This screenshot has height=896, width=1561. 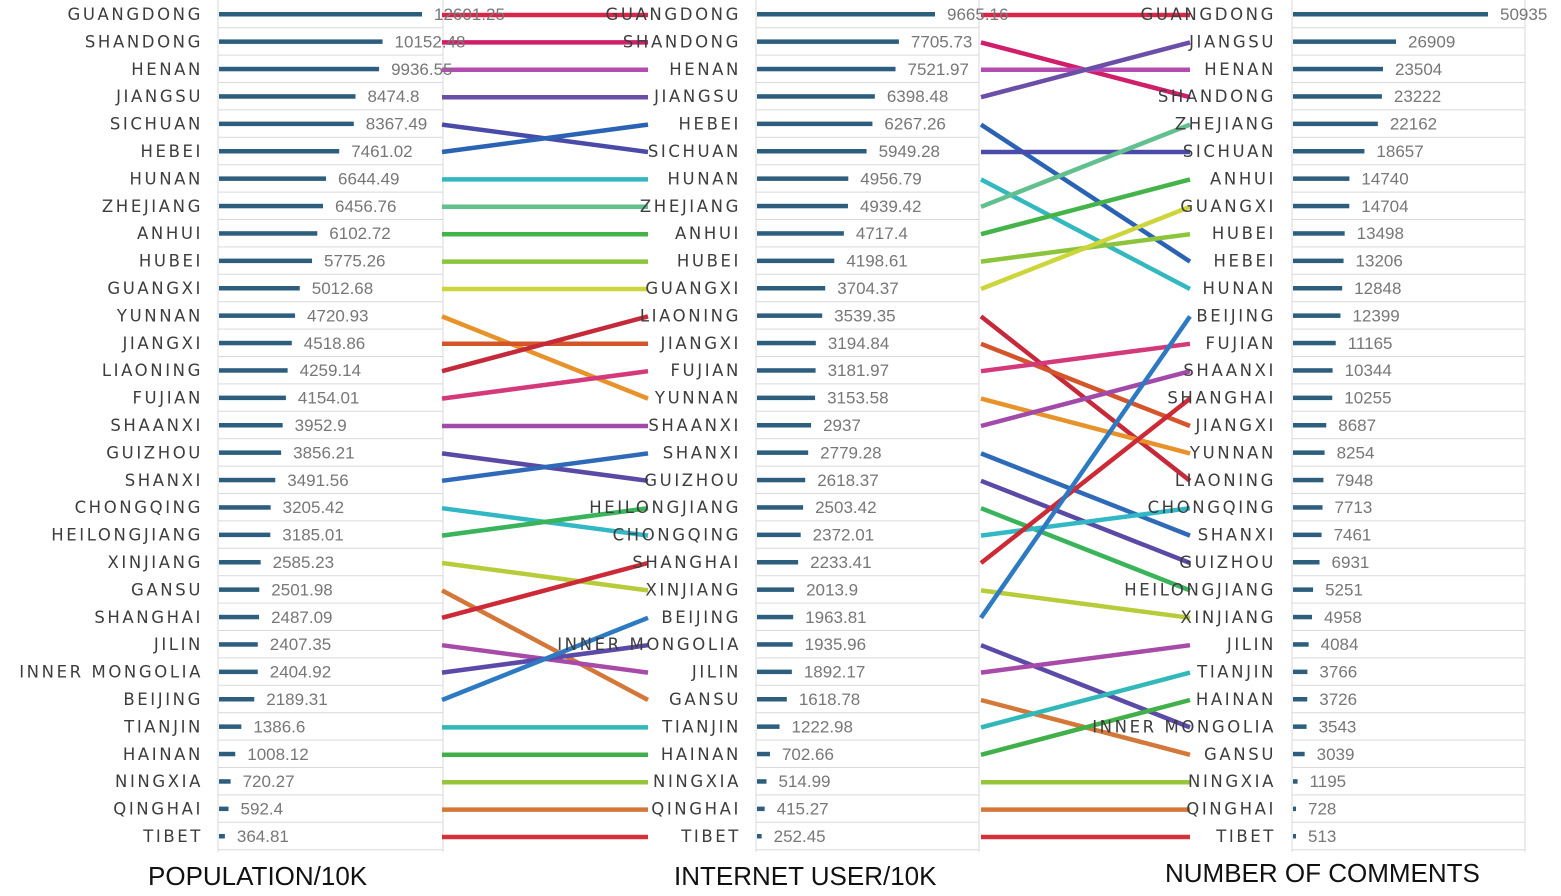 I want to click on population-label-hunan: HUNAN, so click(x=166, y=178).